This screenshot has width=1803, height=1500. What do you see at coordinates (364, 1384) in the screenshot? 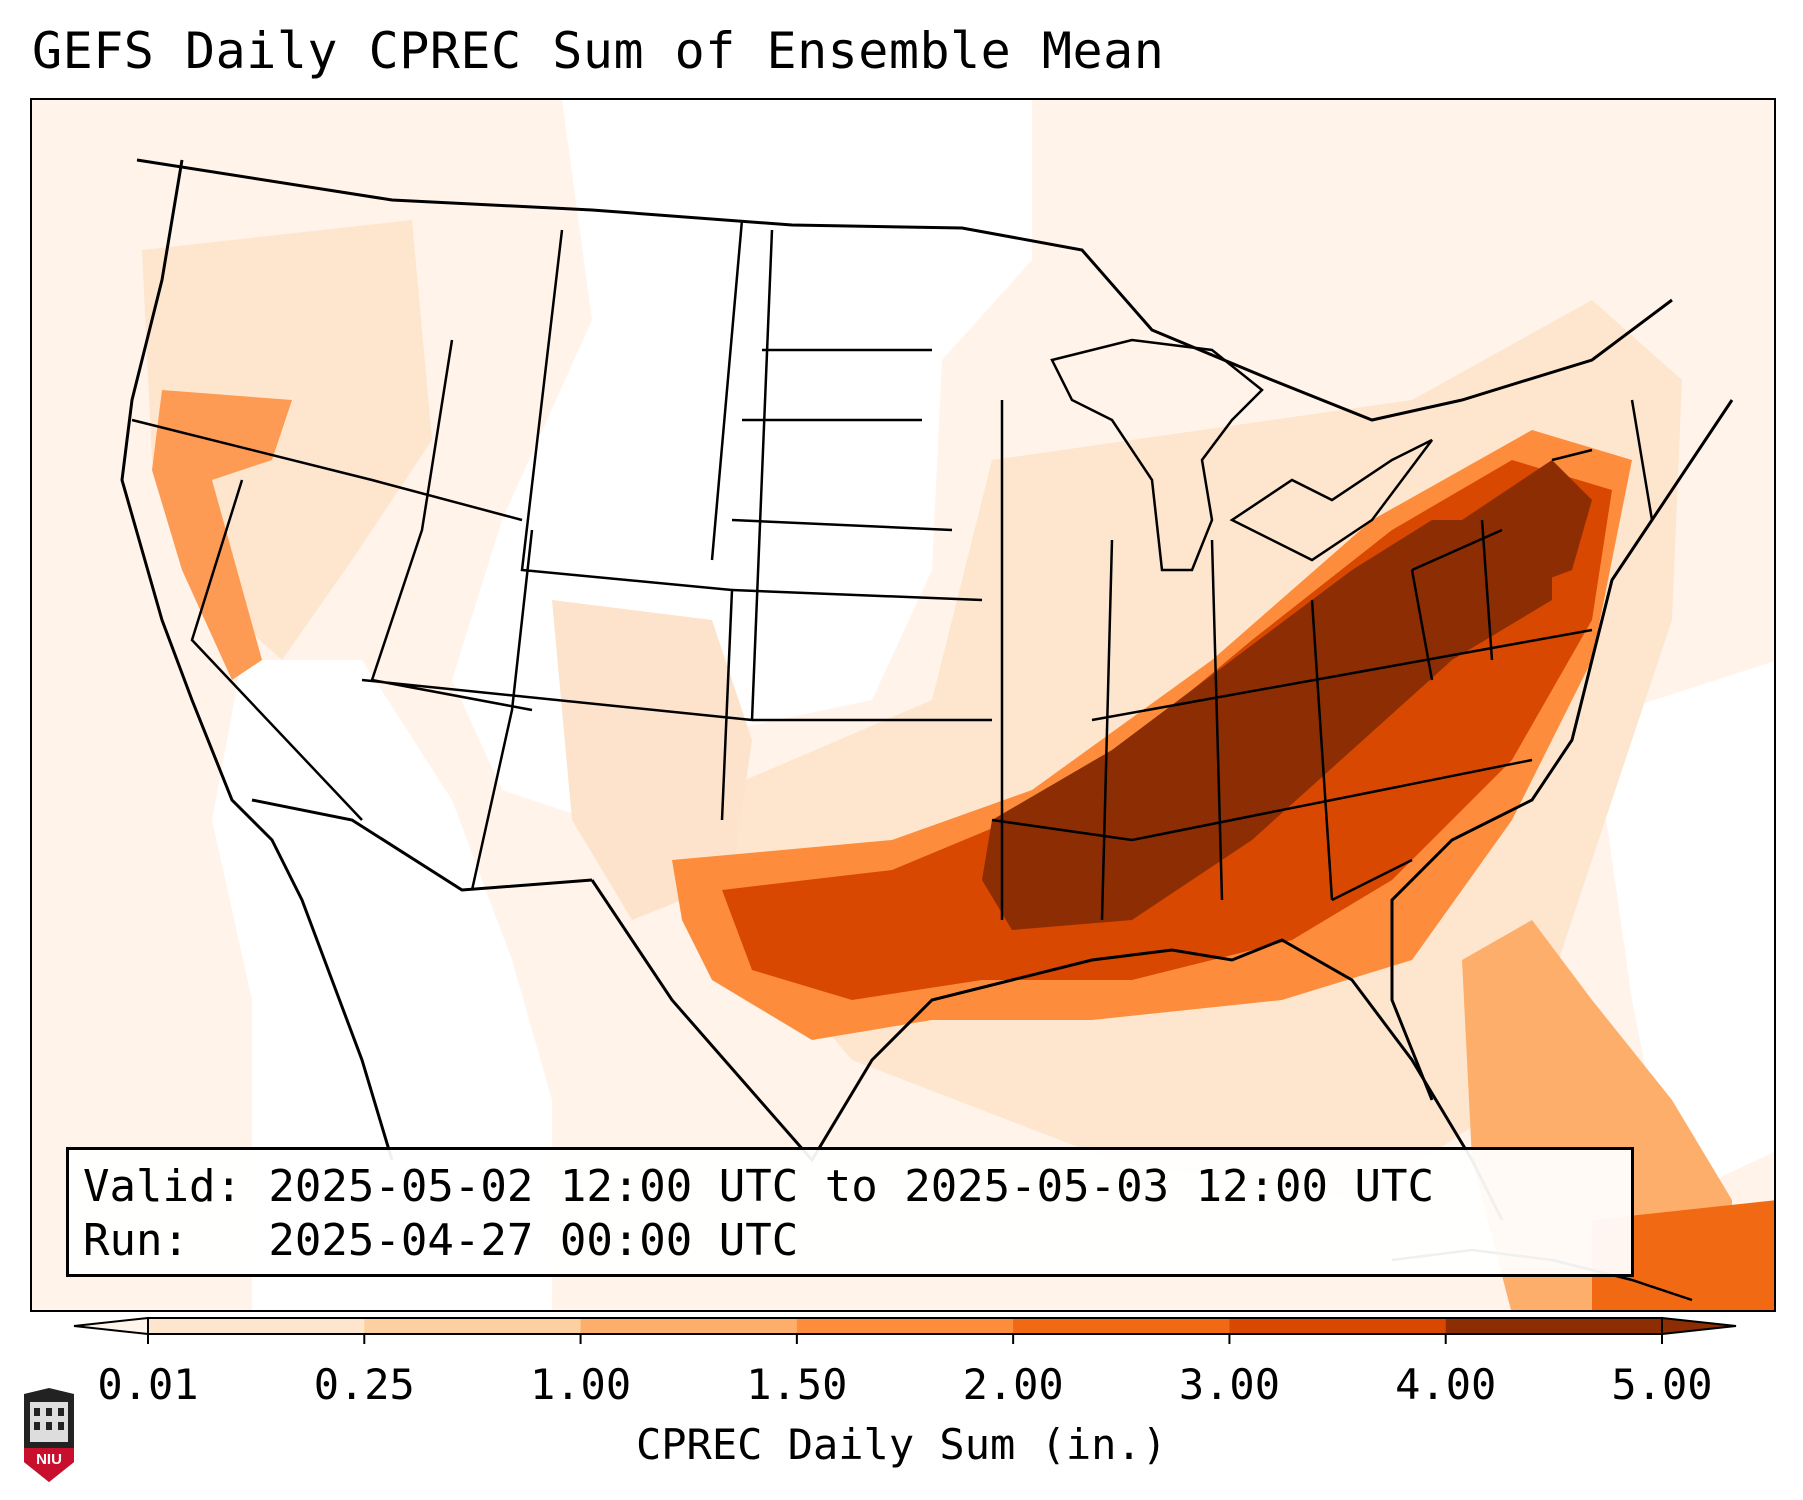
I see `colorbar-tick-label: 0.25` at bounding box center [364, 1384].